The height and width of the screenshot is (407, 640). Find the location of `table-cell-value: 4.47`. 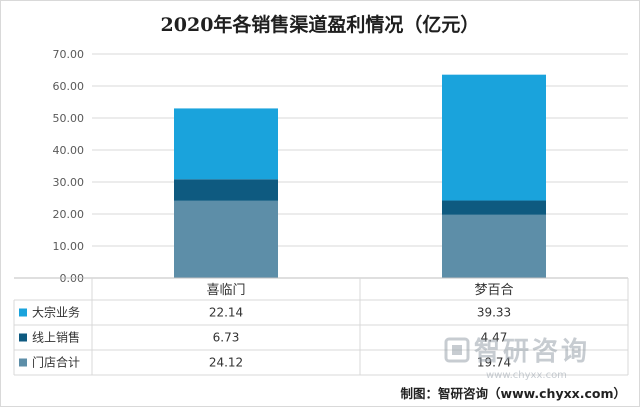

table-cell-value: 4.47 is located at coordinates (494, 338).